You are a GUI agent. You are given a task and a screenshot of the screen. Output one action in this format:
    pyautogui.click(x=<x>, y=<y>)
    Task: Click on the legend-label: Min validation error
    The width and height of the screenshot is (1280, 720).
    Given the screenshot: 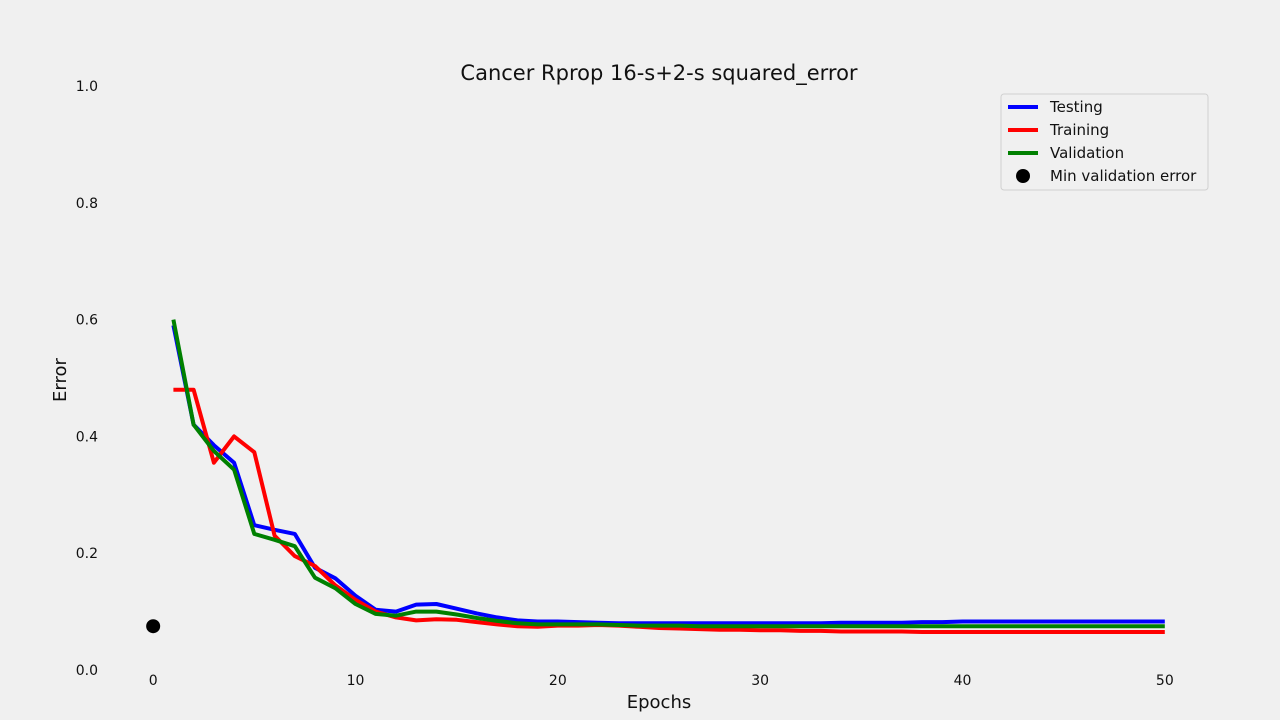 What is the action you would take?
    pyautogui.click(x=1123, y=176)
    